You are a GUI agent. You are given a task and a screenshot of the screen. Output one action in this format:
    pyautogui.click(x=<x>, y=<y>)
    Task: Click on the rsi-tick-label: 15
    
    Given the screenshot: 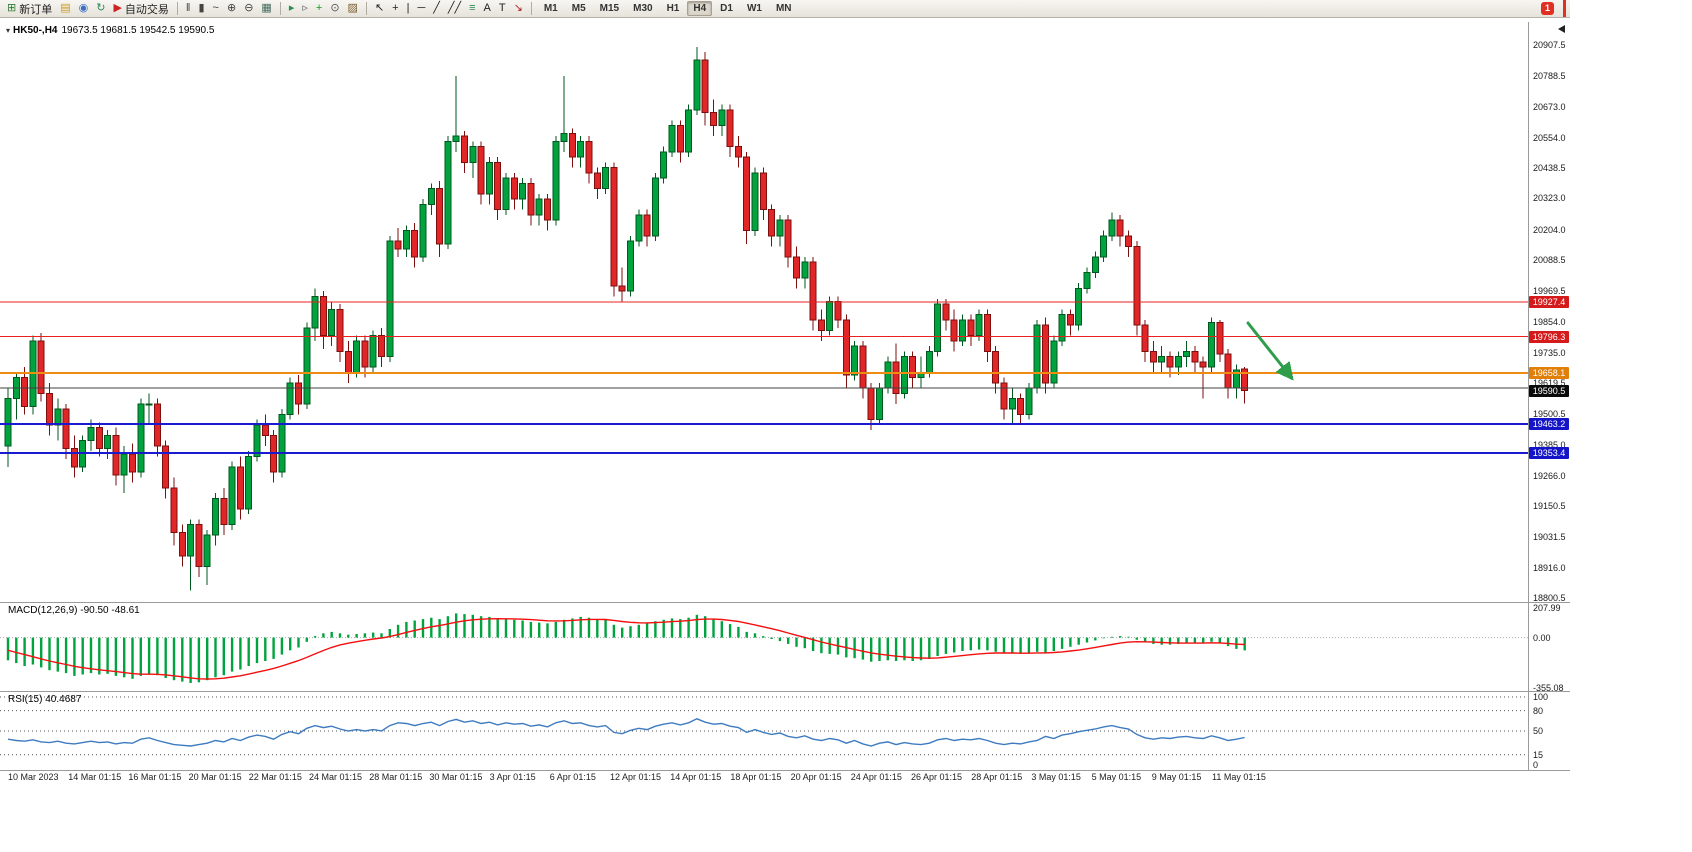 What is the action you would take?
    pyautogui.click(x=1538, y=754)
    